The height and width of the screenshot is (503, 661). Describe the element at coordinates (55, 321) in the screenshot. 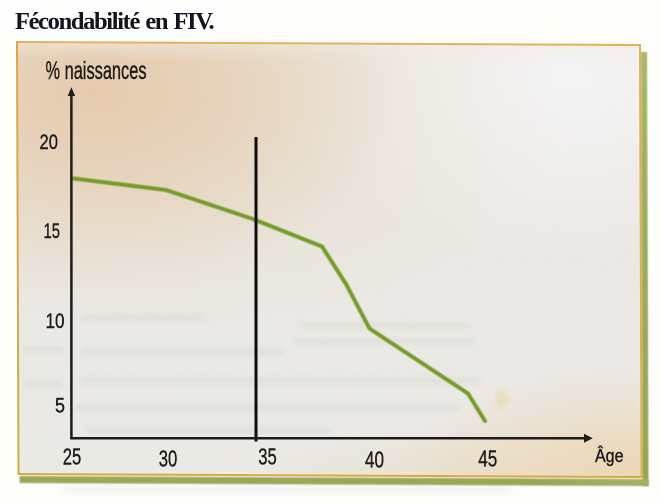

I see `svg-text: 10` at that location.